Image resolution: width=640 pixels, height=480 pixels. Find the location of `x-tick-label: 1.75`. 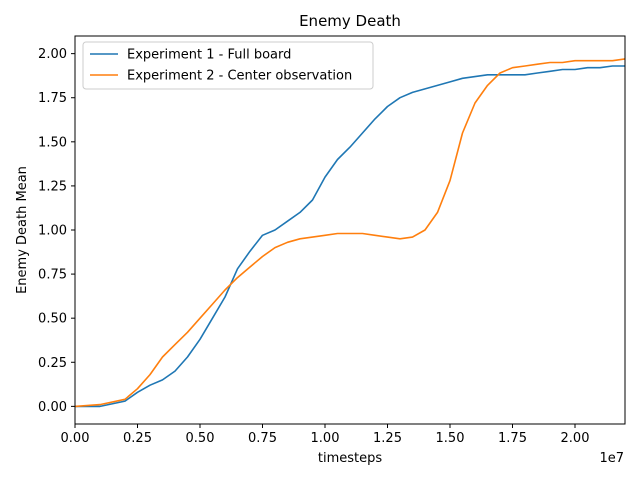

x-tick-label: 1.75 is located at coordinates (512, 438).